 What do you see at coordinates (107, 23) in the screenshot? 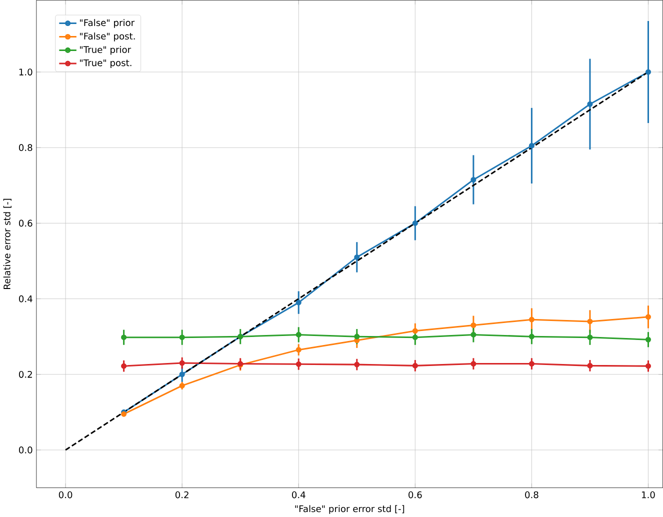
I see `legend-label: "False" prior` at bounding box center [107, 23].